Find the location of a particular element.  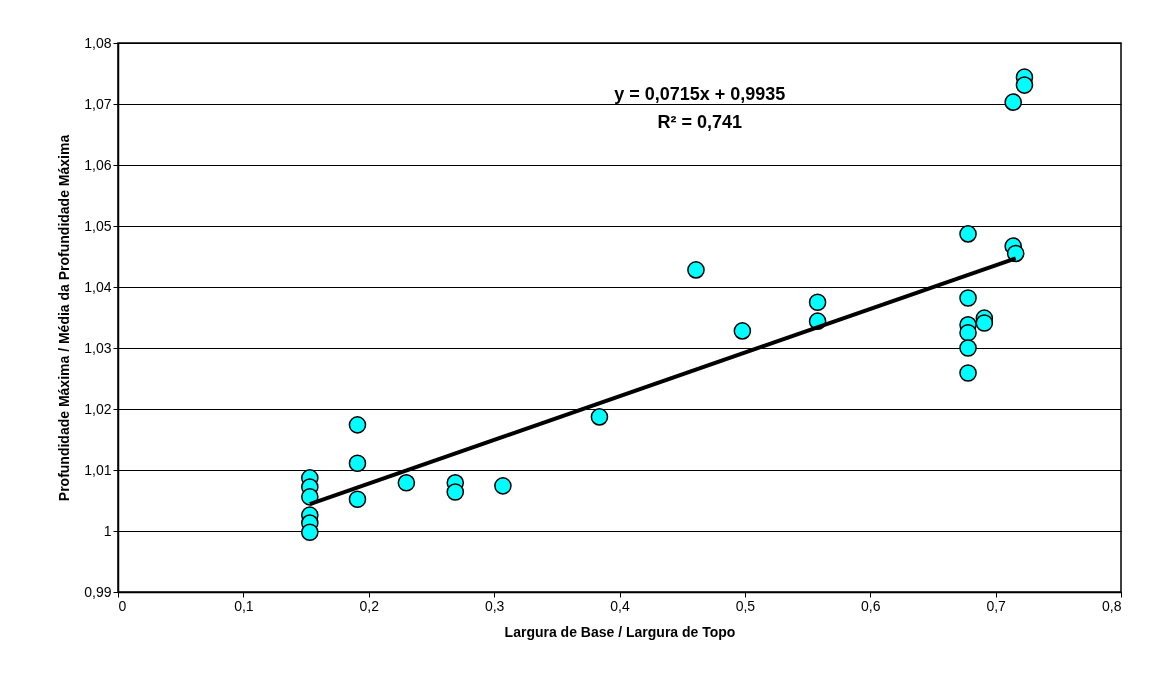

x-tick-label: 0 is located at coordinates (122, 605).